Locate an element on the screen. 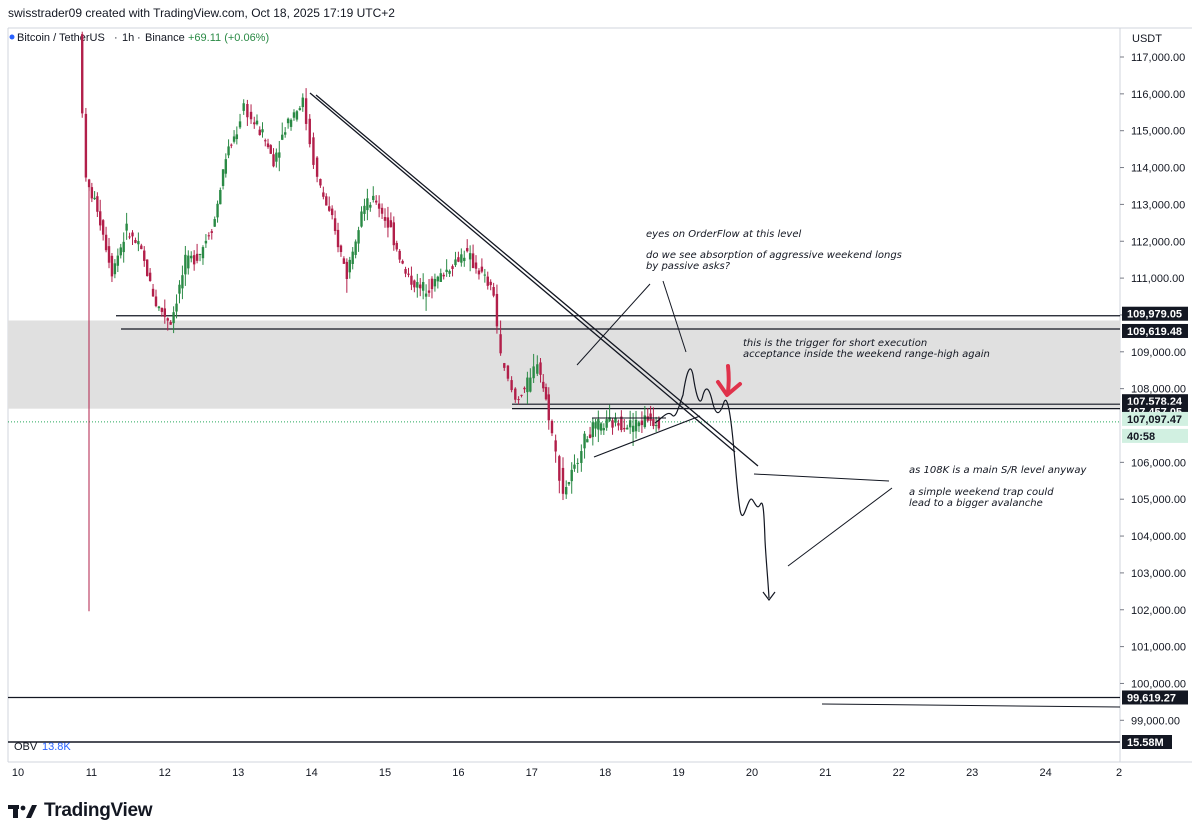  price-tick-label: 109,000.00 is located at coordinates (1158, 353).